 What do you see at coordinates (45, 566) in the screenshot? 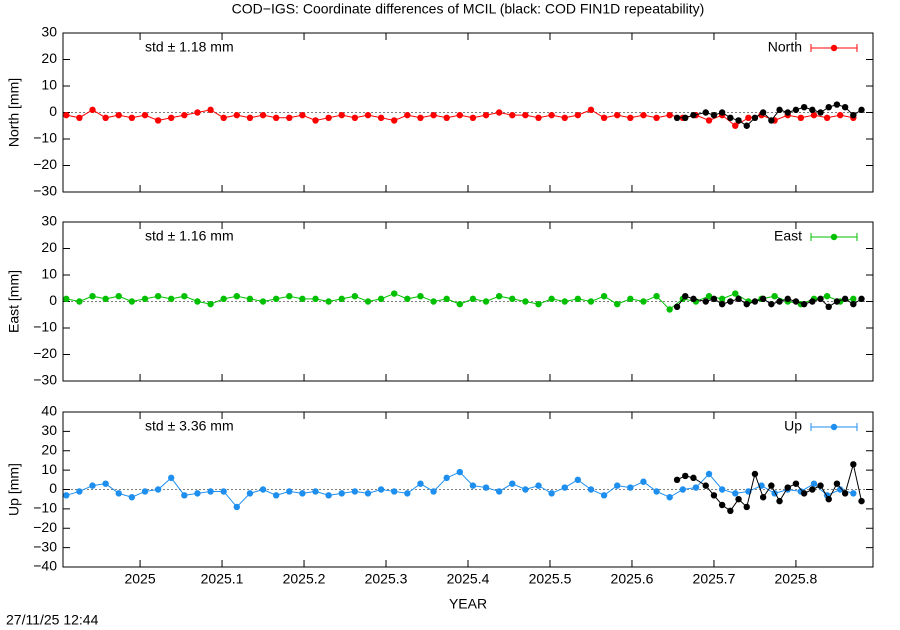
I see `y-tick-label: −40` at bounding box center [45, 566].